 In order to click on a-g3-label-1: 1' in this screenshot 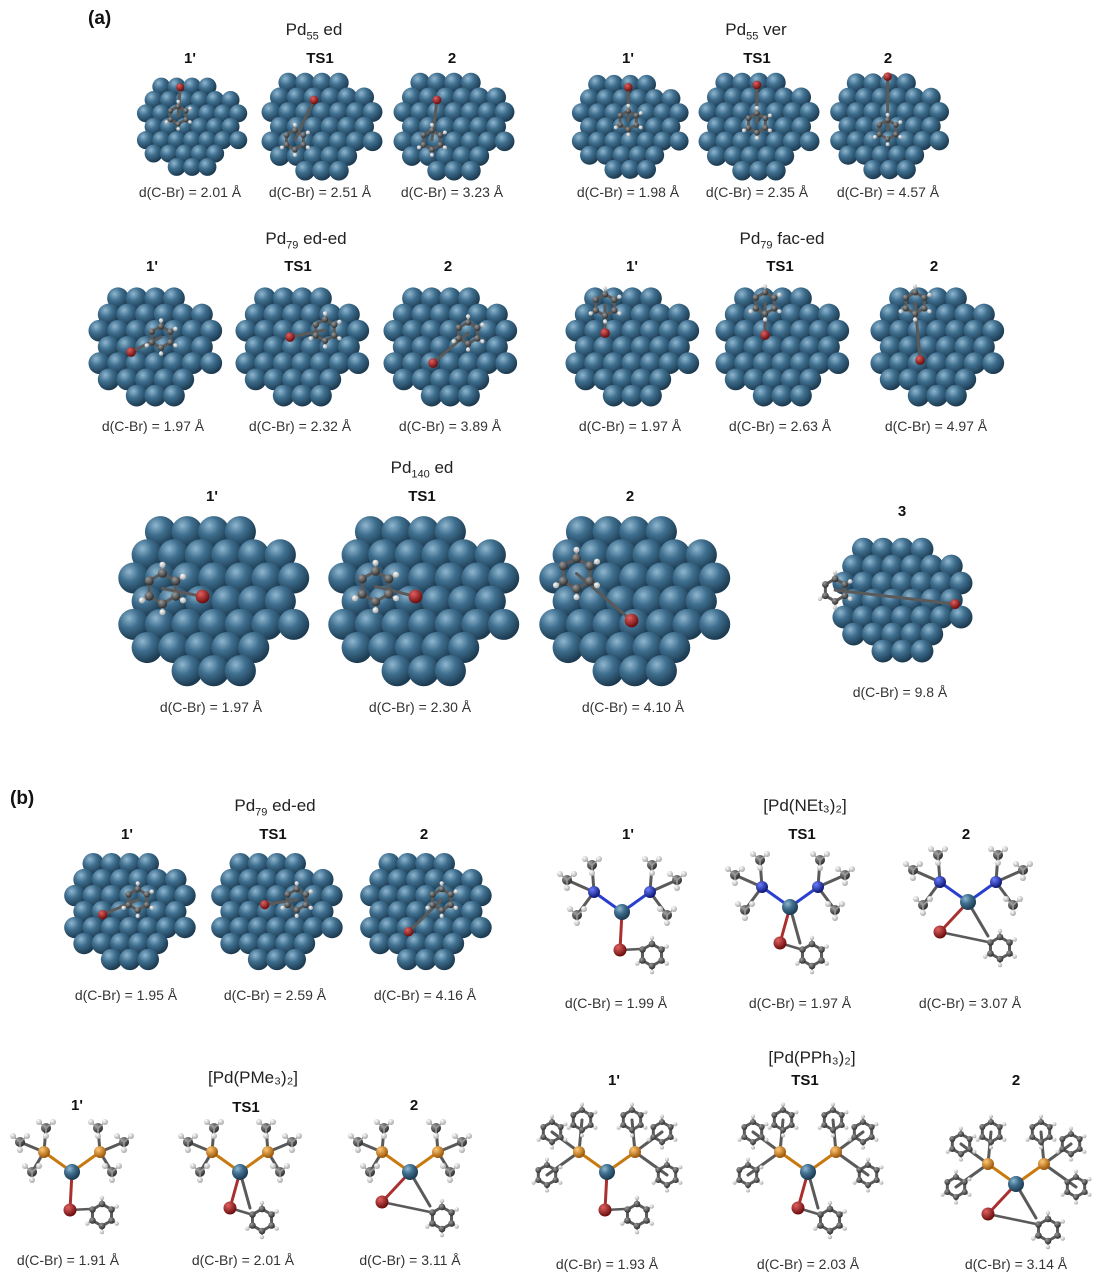, I will do `click(152, 266)`.